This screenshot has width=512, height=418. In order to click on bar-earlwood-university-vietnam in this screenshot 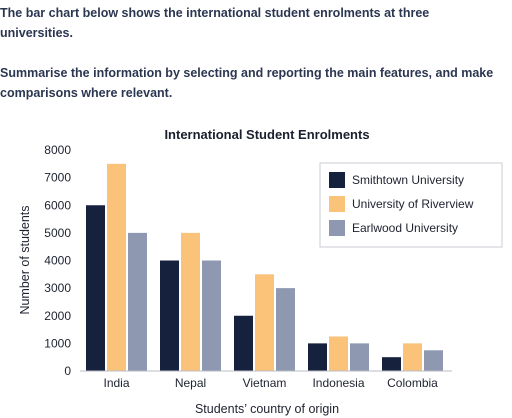, I will do `click(285, 329)`.